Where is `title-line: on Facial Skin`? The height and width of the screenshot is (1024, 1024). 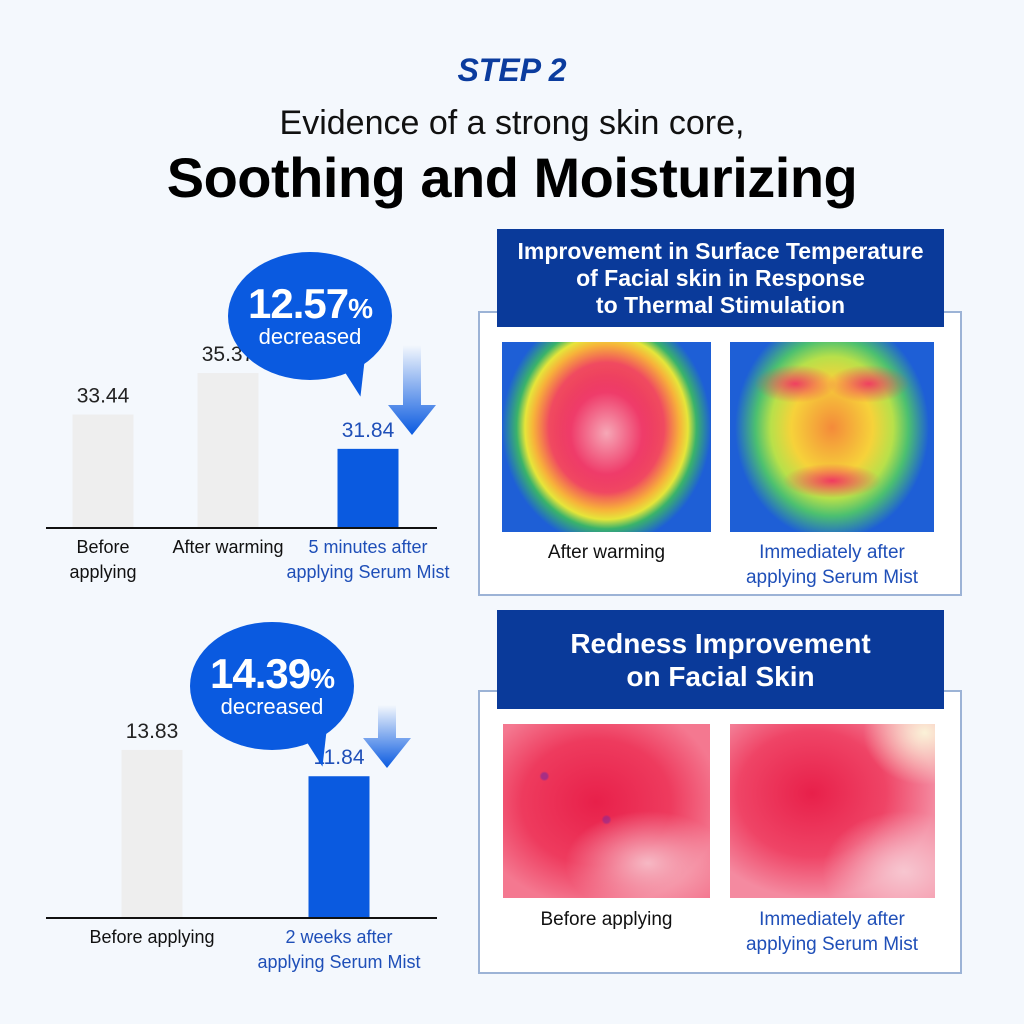 title-line: on Facial Skin is located at coordinates (720, 676).